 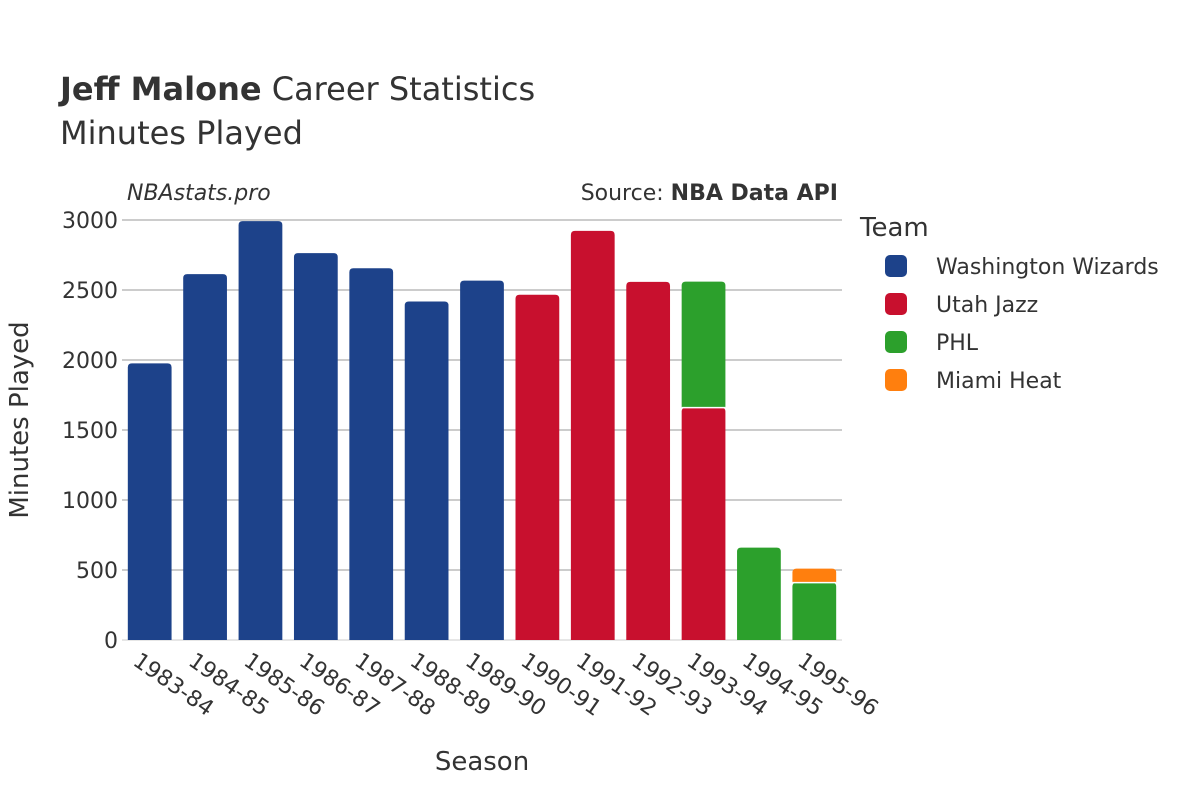 I want to click on x-axis-label: Season, so click(x=482, y=762).